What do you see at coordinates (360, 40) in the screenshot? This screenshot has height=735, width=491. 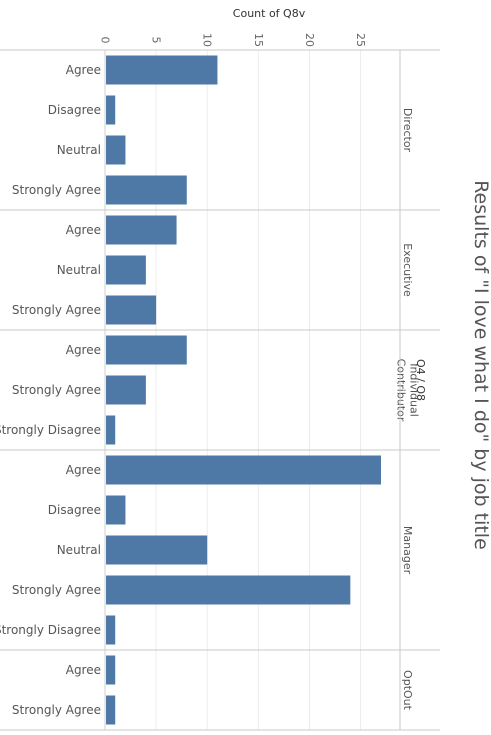 I see `tick-label: 25` at bounding box center [360, 40].